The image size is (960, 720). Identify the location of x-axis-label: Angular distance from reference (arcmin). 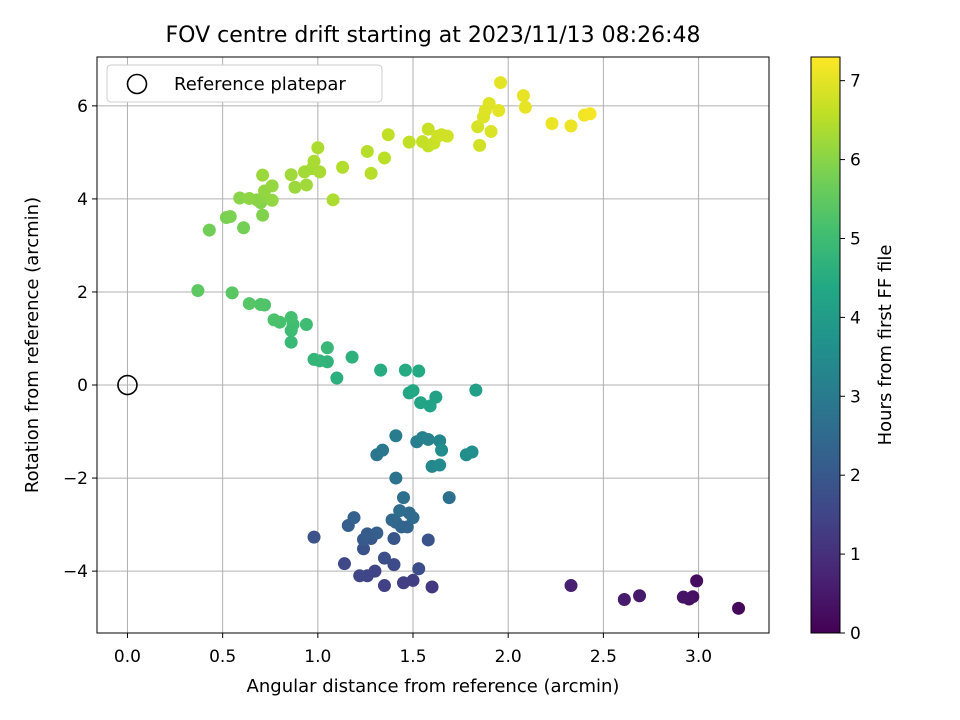
(433, 686).